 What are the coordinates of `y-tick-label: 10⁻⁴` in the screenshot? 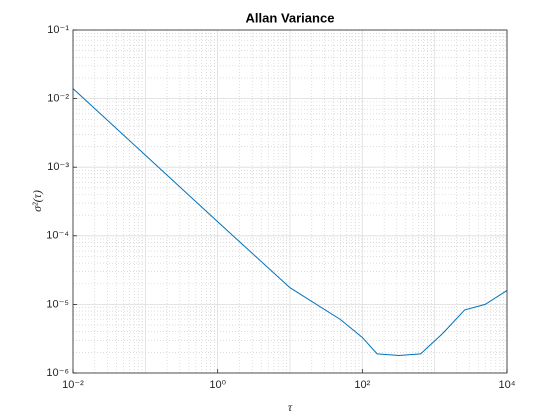 It's located at (57, 236).